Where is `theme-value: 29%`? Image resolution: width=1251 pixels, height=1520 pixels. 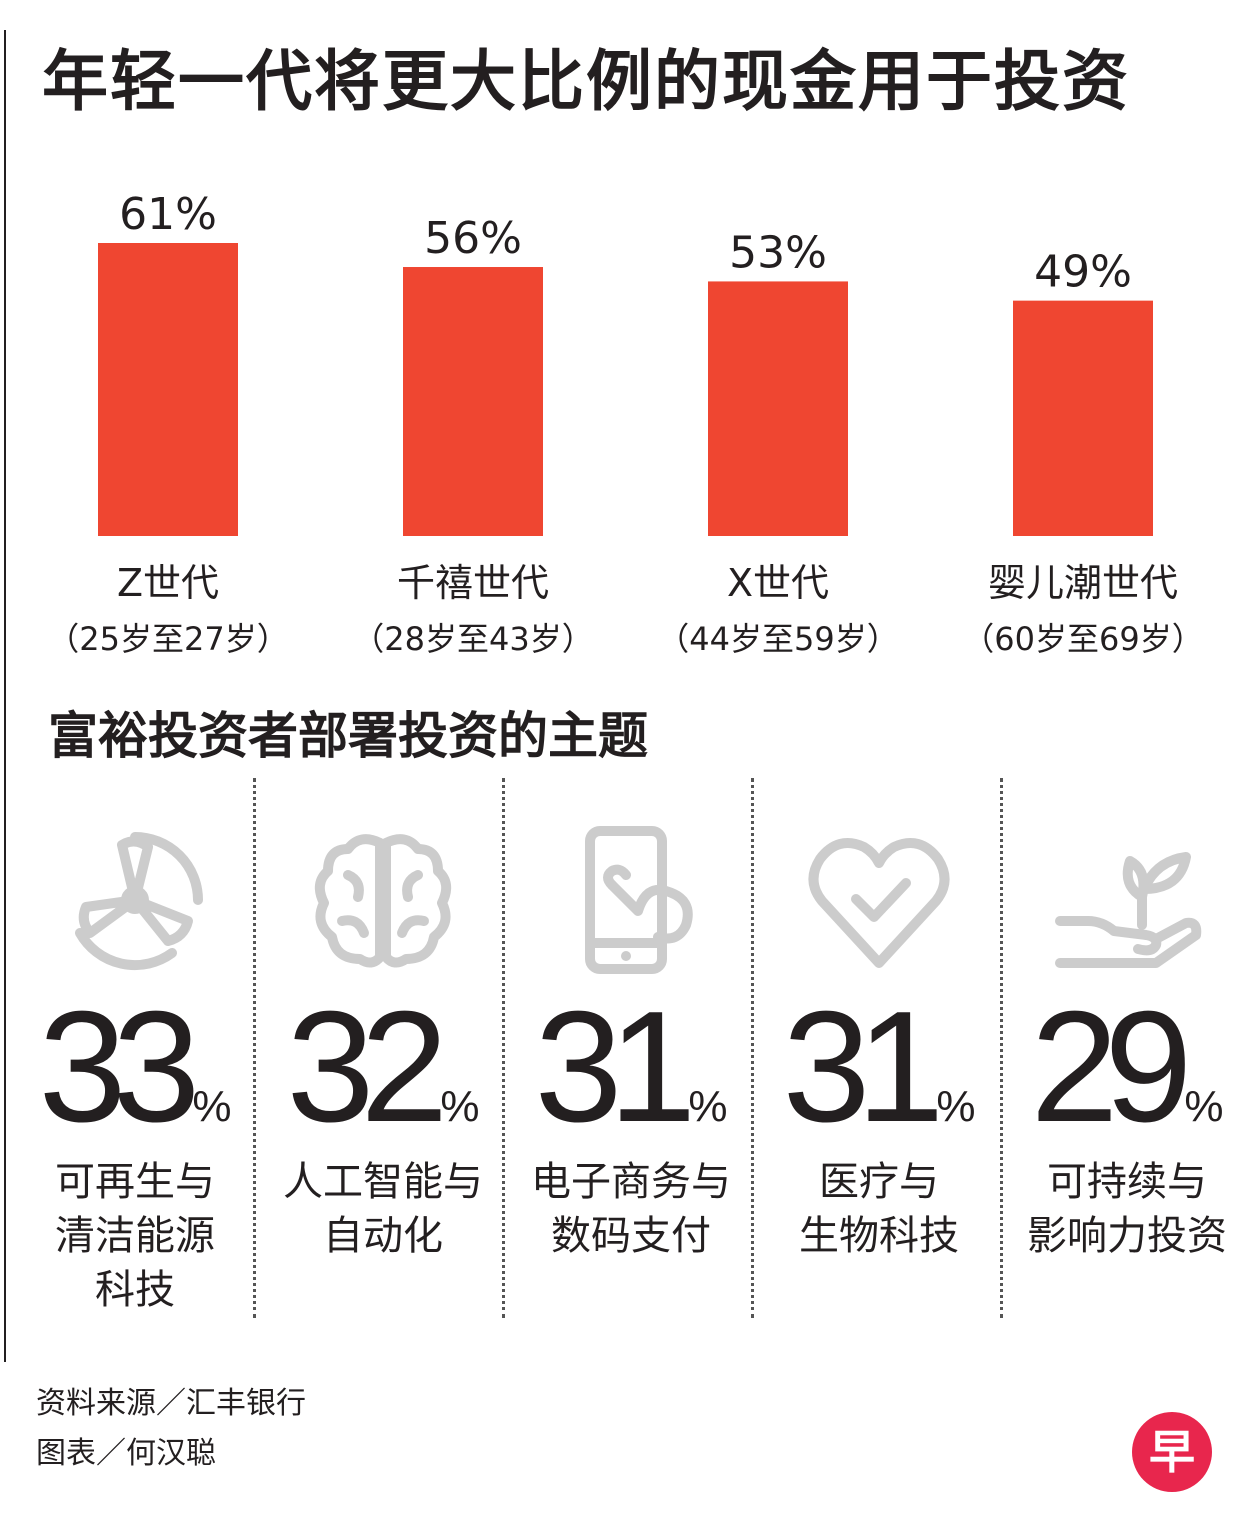 theme-value: 29% is located at coordinates (1126, 1067).